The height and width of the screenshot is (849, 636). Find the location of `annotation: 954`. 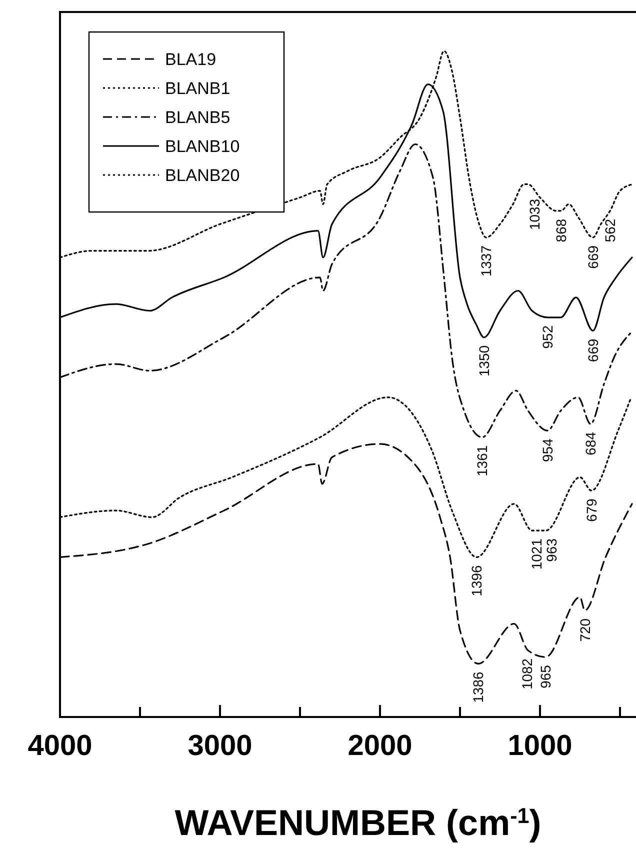

annotation: 954 is located at coordinates (547, 450).